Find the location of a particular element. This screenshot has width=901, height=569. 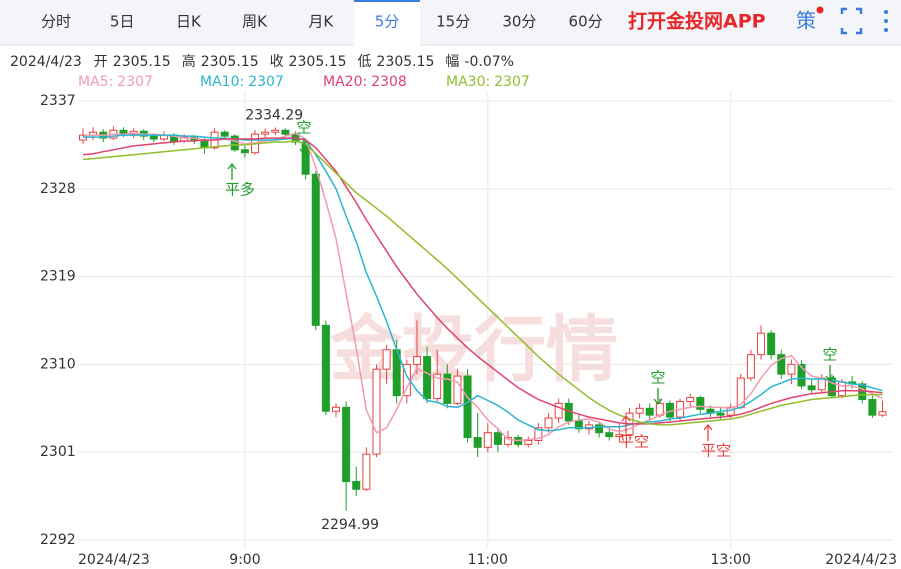

tab-indicator is located at coordinates (387, 1).